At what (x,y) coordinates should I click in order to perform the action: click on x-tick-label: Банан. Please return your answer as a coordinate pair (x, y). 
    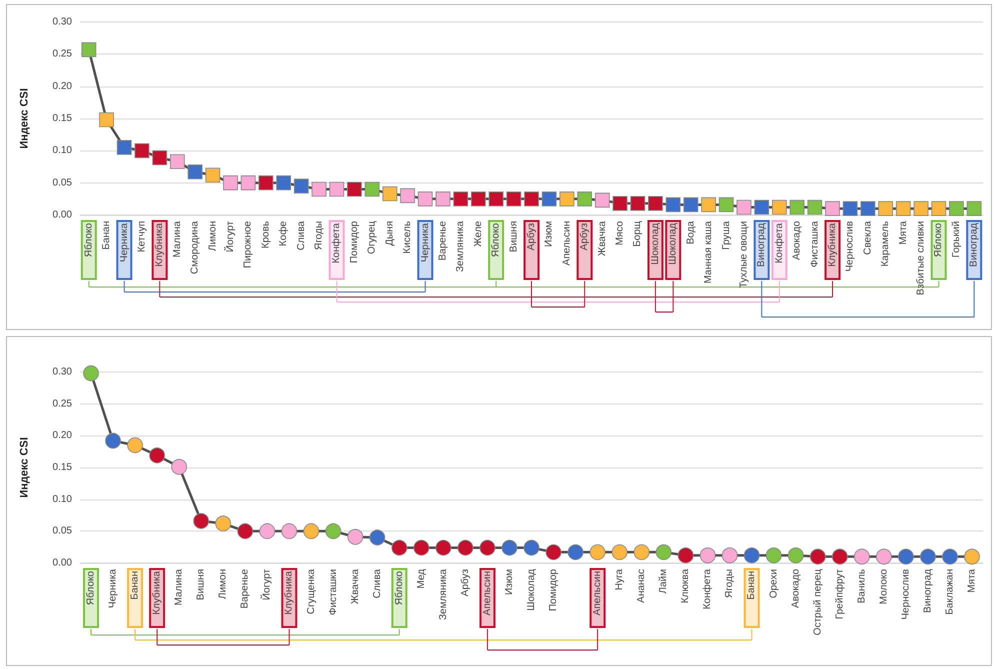
    Looking at the image, I should click on (135, 585).